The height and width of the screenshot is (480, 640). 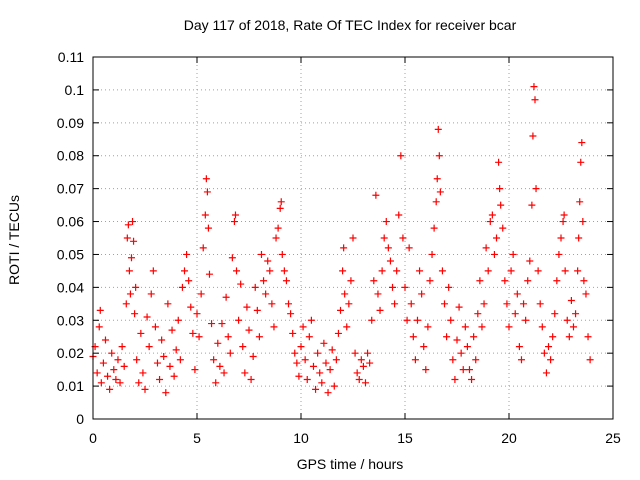 What do you see at coordinates (75, 90) in the screenshot?
I see `y-tick-label: 0.1` at bounding box center [75, 90].